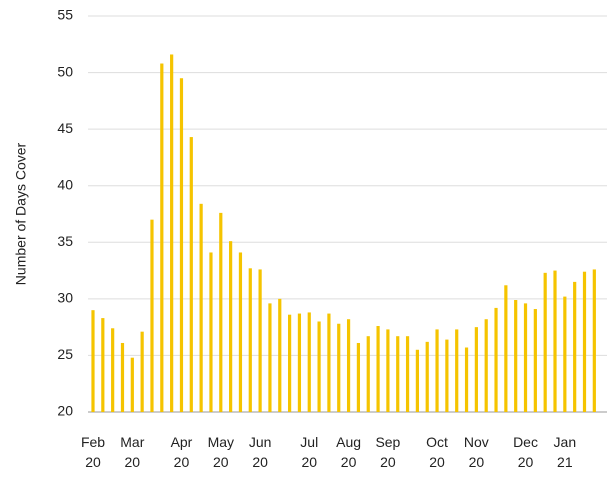 This screenshot has height=478, width=611. I want to click on x-tick-label: Feb 20, so click(93, 452).